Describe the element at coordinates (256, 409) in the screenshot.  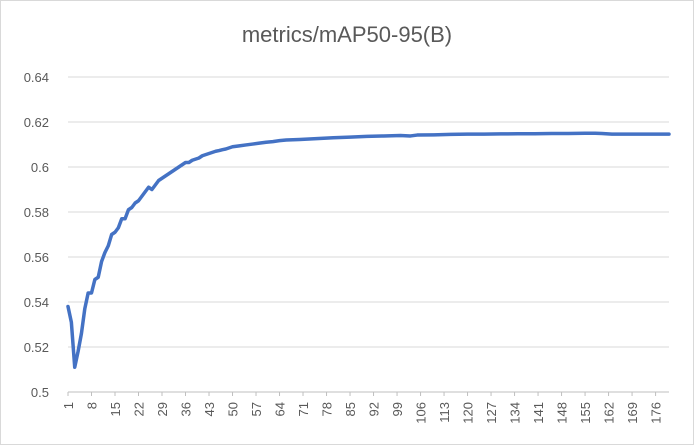
I see `x-tick-label: 57` at that location.